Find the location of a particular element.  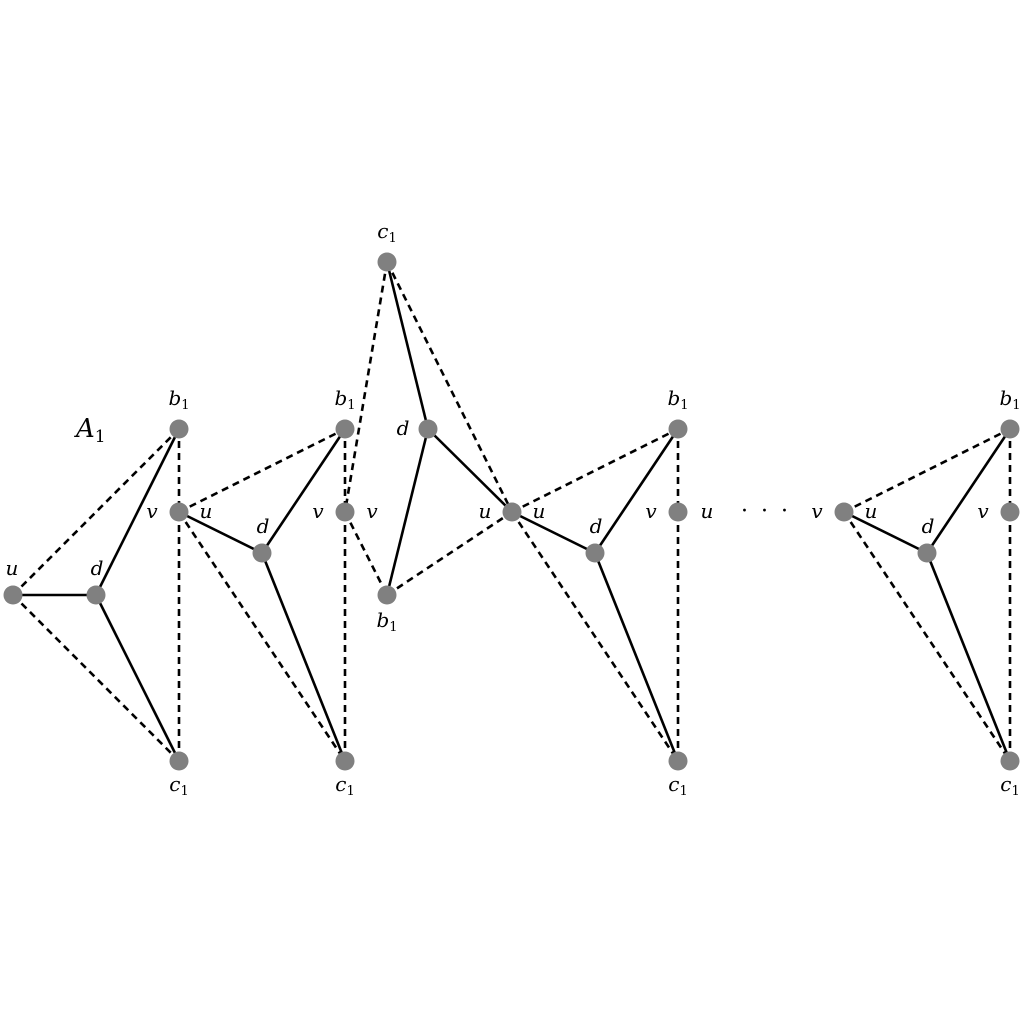

node-b1b is located at coordinates (345, 429).